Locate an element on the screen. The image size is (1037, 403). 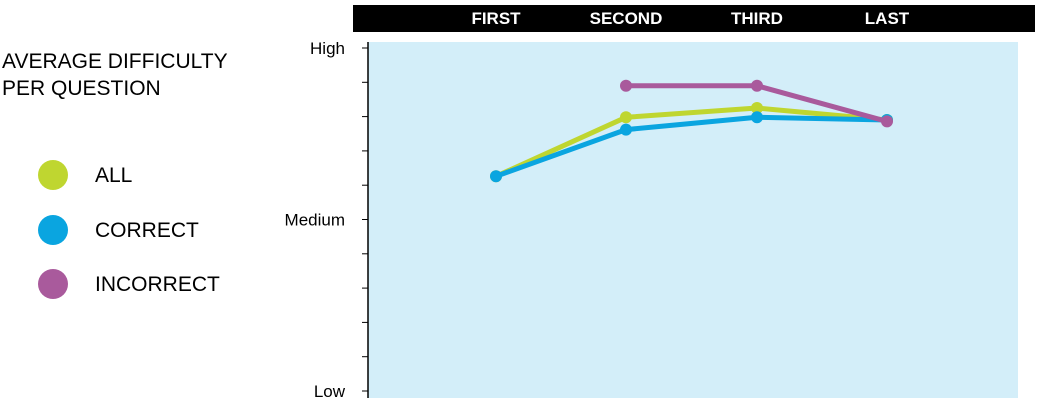
legend-item-correct: CORRECT is located at coordinates (158, 230).